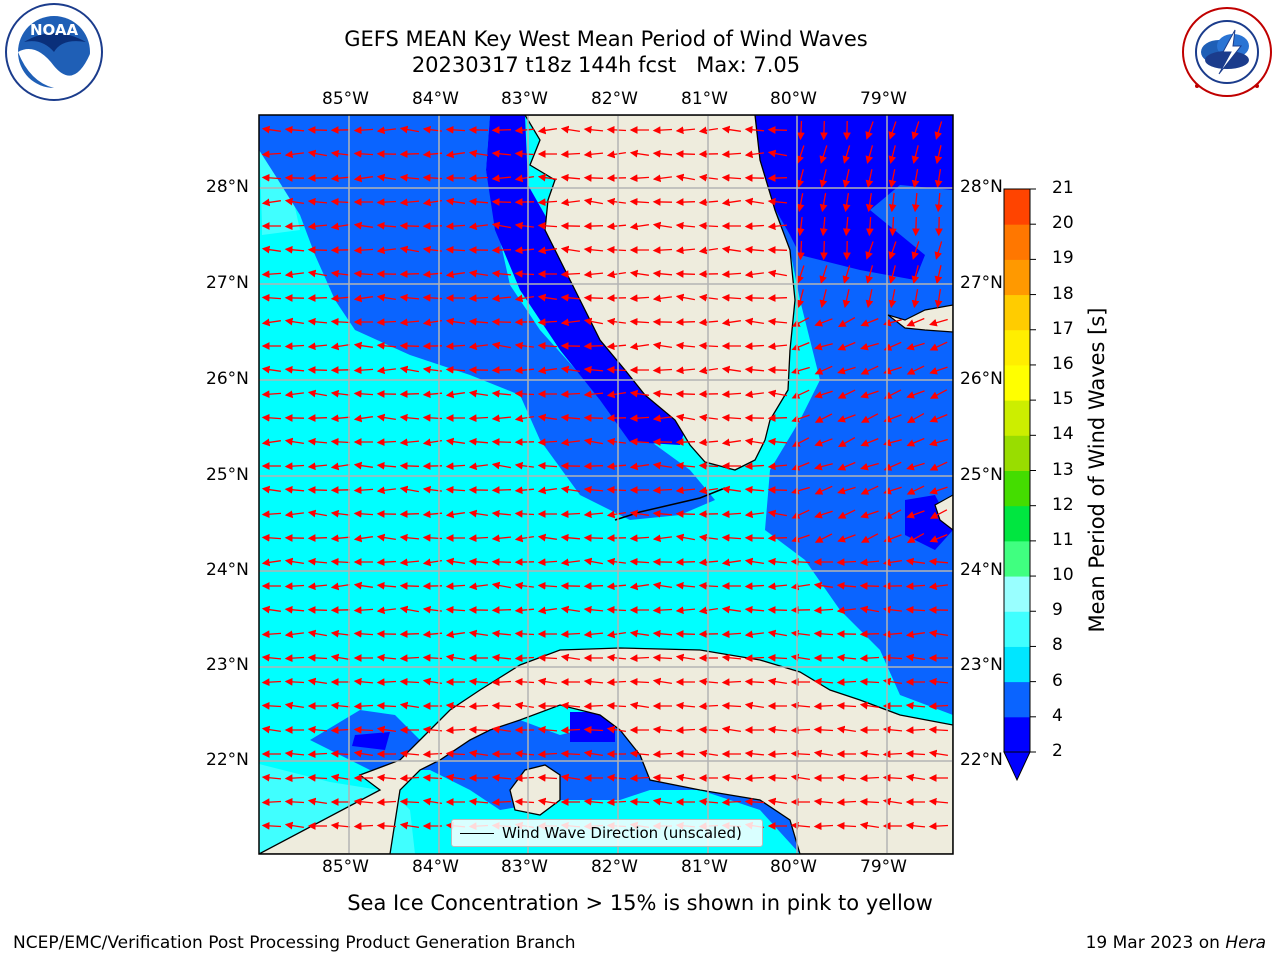 The image size is (1280, 960). I want to click on lon-label-bottom-81w: 81°W, so click(704, 867).